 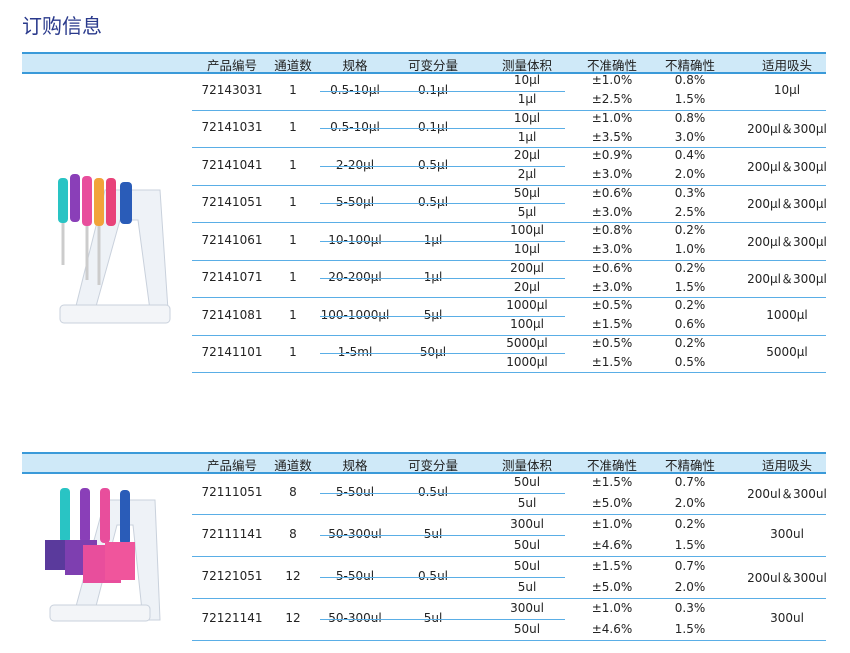 What do you see at coordinates (433, 89) in the screenshot?
I see `cell-increment: 0.1μl` at bounding box center [433, 89].